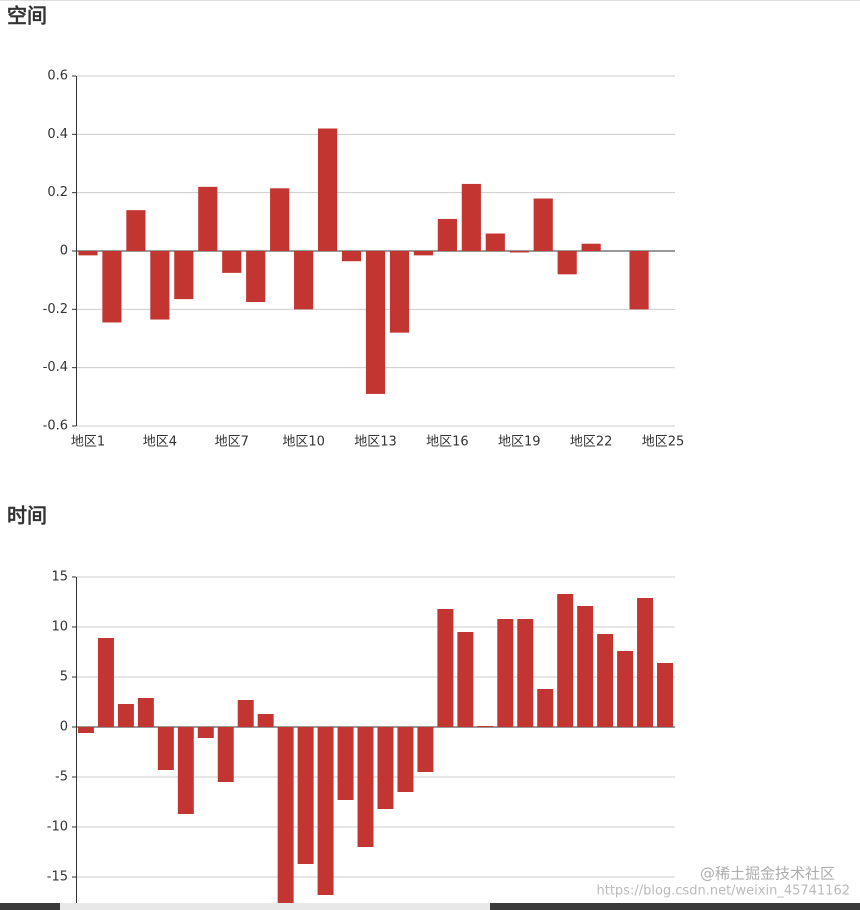 Image resolution: width=860 pixels, height=910 pixels. What do you see at coordinates (59, 627) in the screenshot?
I see `y-tick-label: 10` at bounding box center [59, 627].